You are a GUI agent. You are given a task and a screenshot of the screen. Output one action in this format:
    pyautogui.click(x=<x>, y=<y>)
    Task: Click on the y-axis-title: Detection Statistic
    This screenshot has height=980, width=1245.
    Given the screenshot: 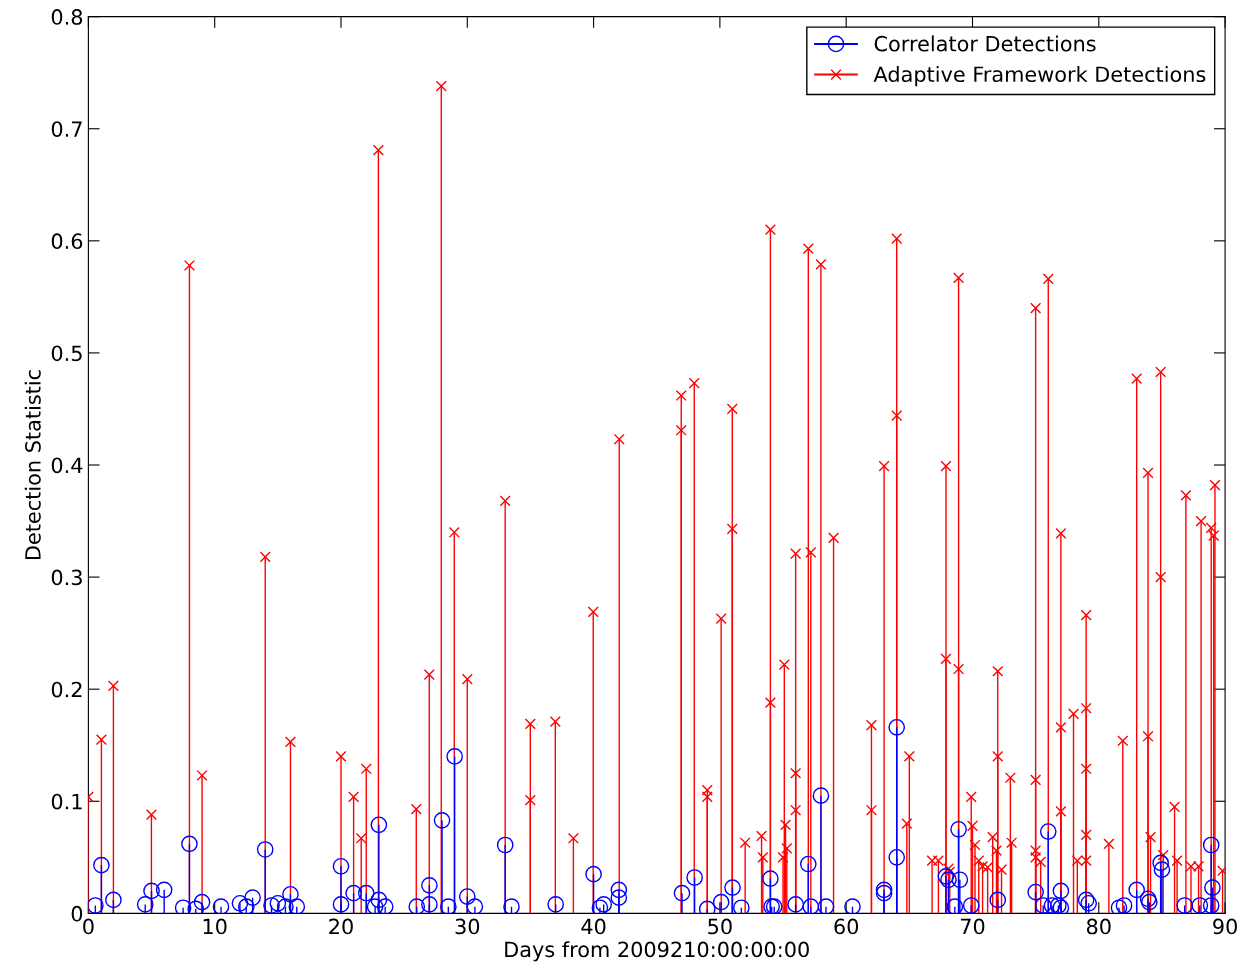 What is the action you would take?
    pyautogui.click(x=32, y=465)
    